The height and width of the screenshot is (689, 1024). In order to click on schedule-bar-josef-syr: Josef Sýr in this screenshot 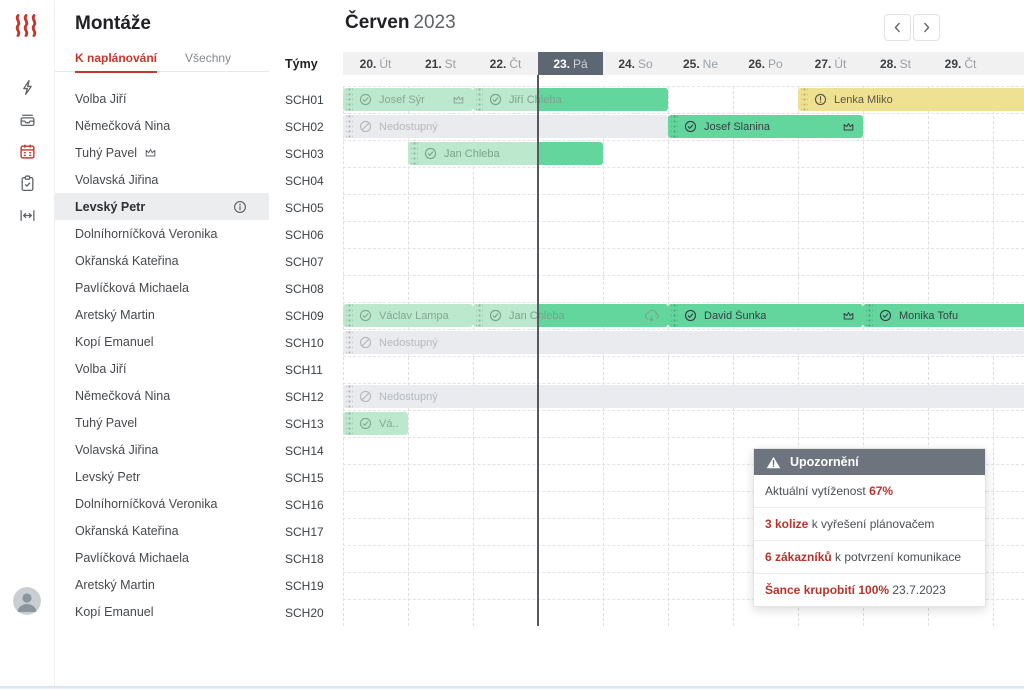, I will do `click(408, 99)`.